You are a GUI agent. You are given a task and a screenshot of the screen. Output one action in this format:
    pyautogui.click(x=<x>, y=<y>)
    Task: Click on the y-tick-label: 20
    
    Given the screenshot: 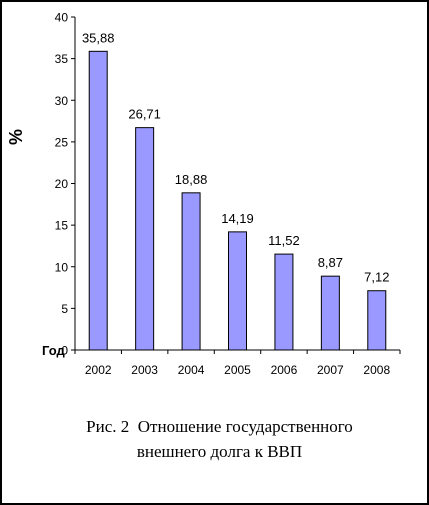 What is the action you would take?
    pyautogui.click(x=62, y=184)
    